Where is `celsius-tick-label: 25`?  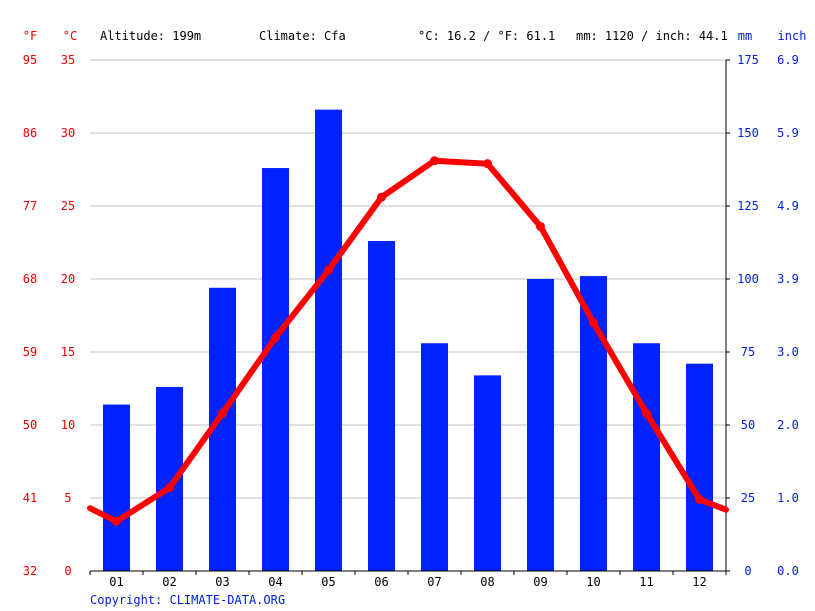
celsius-tick-label: 25 is located at coordinates (68, 206).